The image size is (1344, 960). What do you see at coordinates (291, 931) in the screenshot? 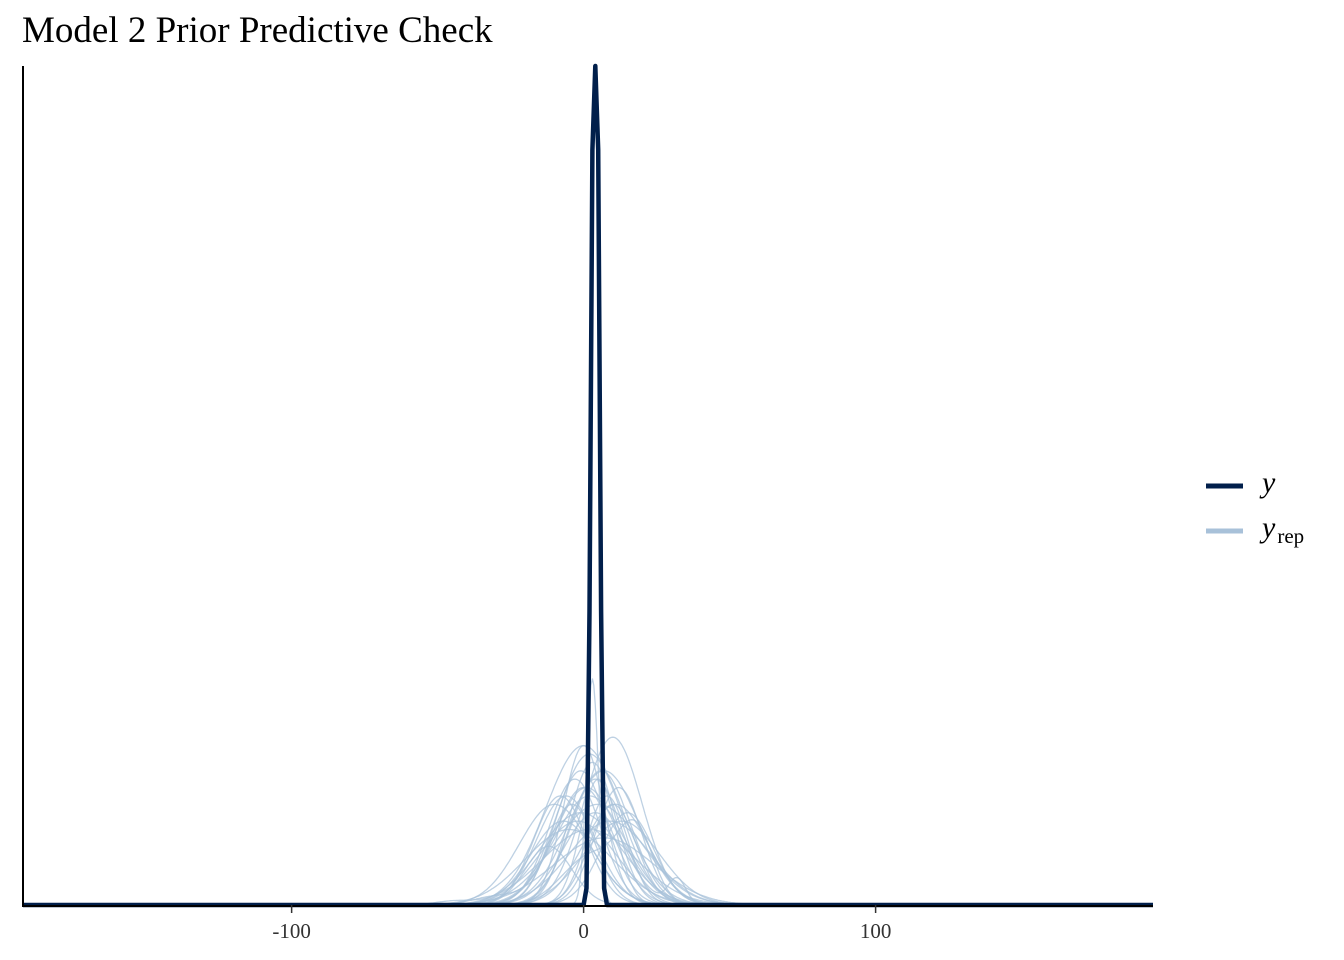
I see `x-tick-label: -100` at bounding box center [291, 931].